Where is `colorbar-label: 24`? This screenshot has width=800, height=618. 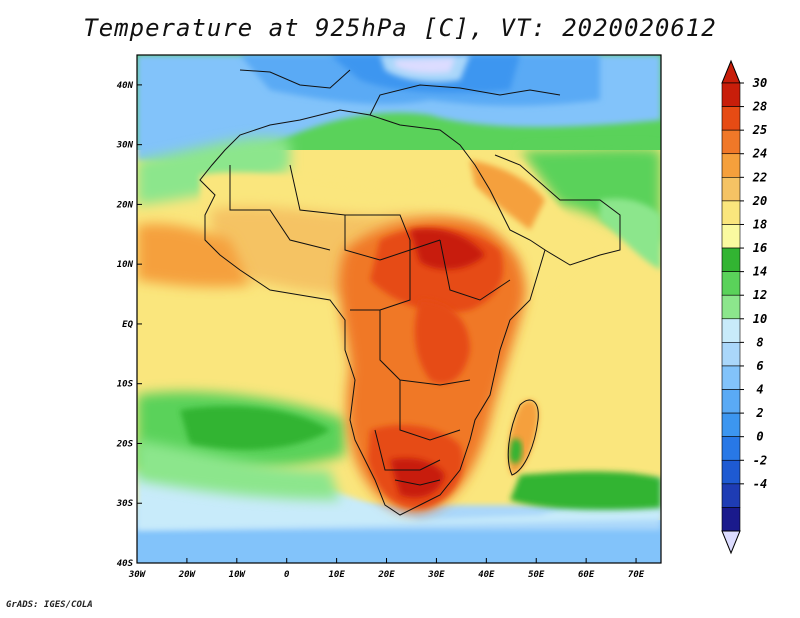 colorbar-label: 24 is located at coordinates (759, 154).